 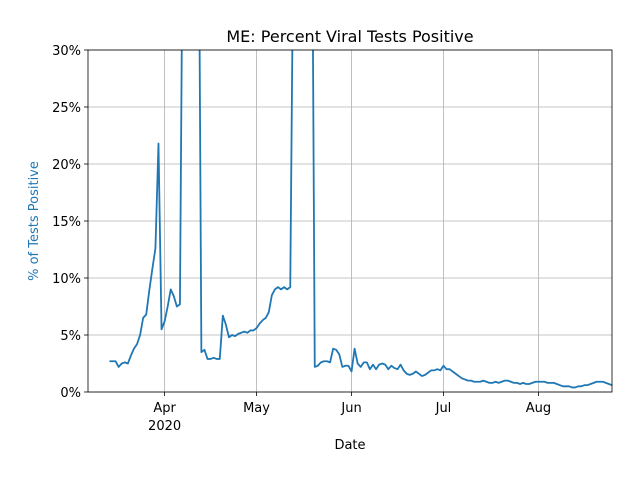 I want to click on x-year-label: 2020, so click(x=164, y=426).